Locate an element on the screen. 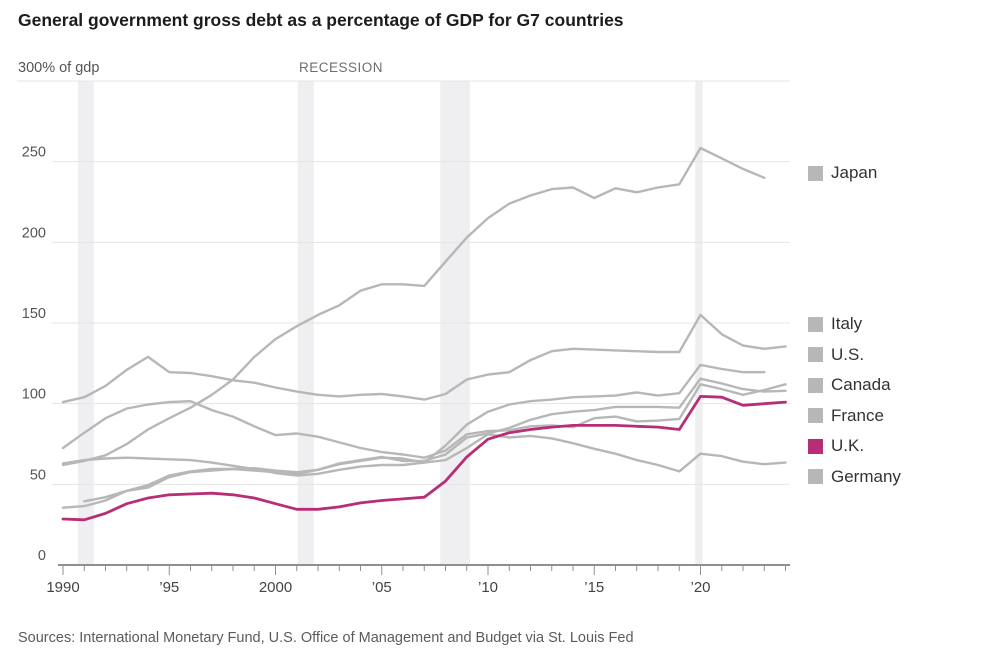 The height and width of the screenshot is (660, 983). x-tick-label: 1990 is located at coordinates (62, 587).